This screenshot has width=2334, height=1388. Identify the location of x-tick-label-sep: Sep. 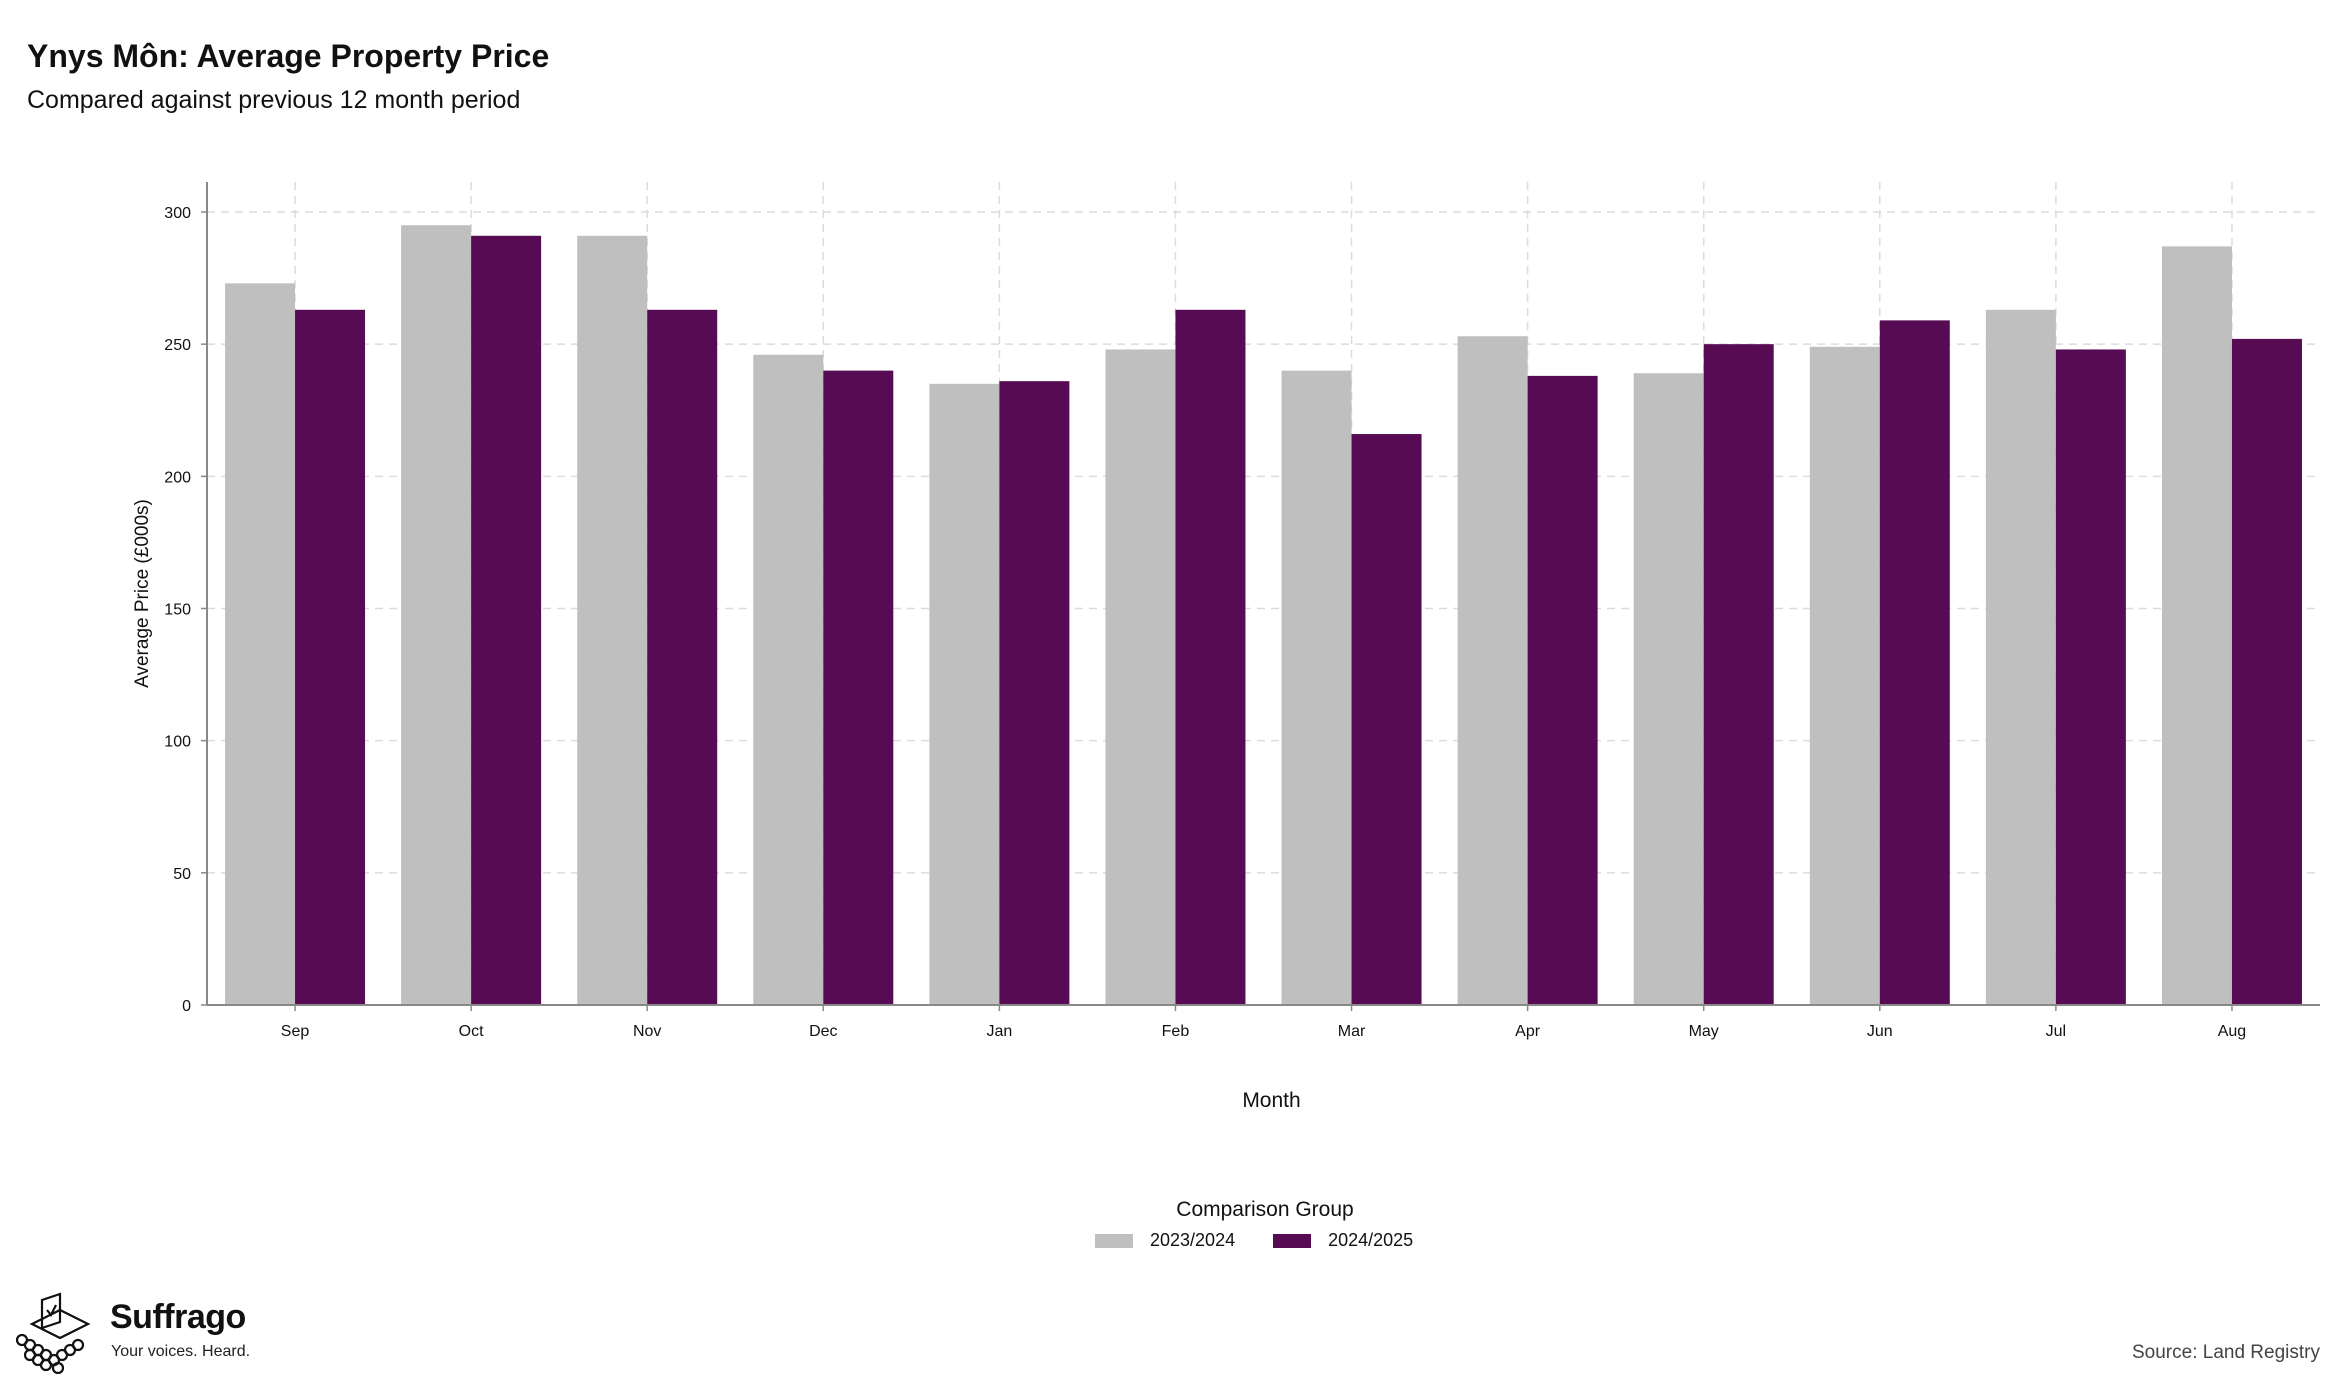
(295, 1031).